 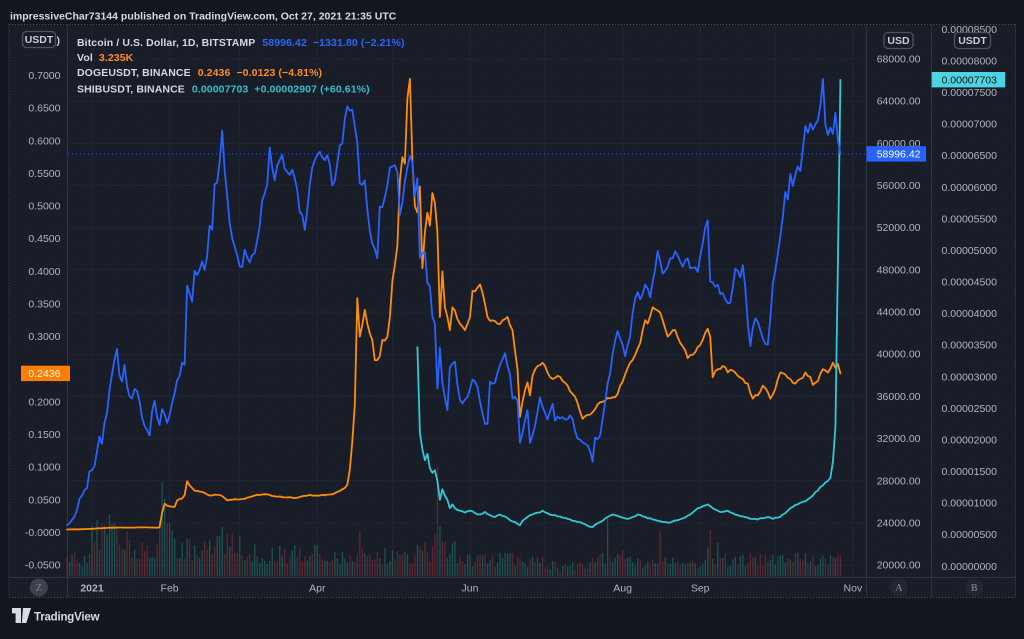 What do you see at coordinates (974, 588) in the screenshot?
I see `svg-text: B` at bounding box center [974, 588].